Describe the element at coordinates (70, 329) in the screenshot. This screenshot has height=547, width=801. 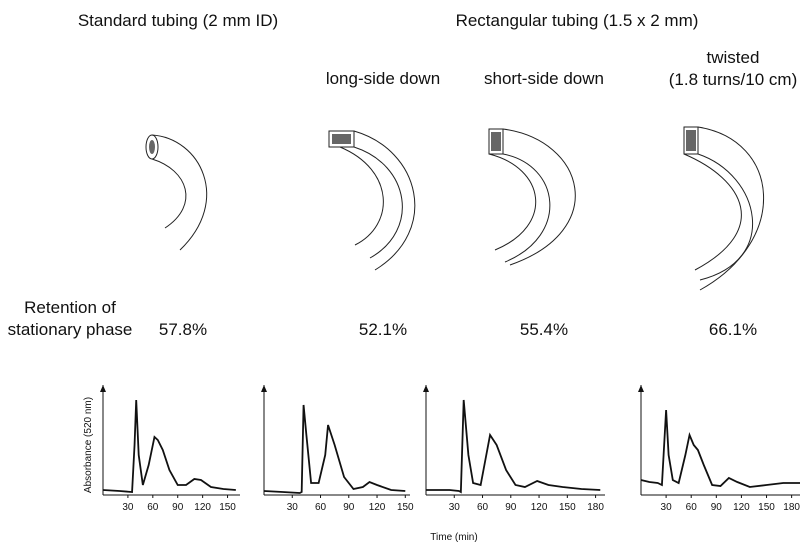
I see `retention-label: stationary phase` at that location.